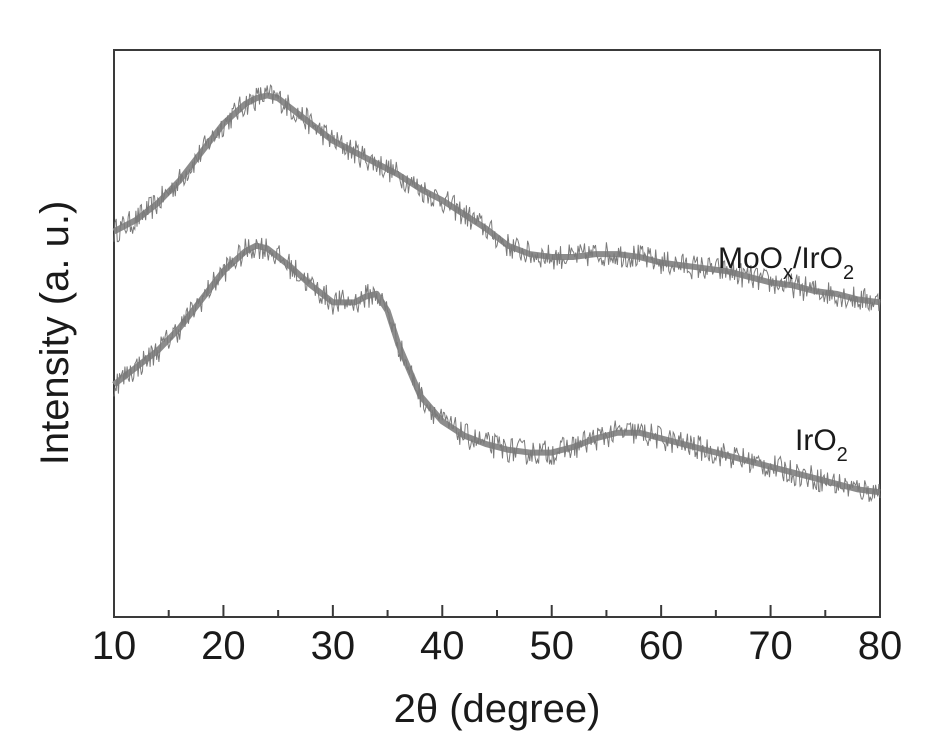 Image resolution: width=926 pixels, height=753 pixels. I want to click on series-label-moox-iro2: MoOx/IrO2, so click(786, 263).